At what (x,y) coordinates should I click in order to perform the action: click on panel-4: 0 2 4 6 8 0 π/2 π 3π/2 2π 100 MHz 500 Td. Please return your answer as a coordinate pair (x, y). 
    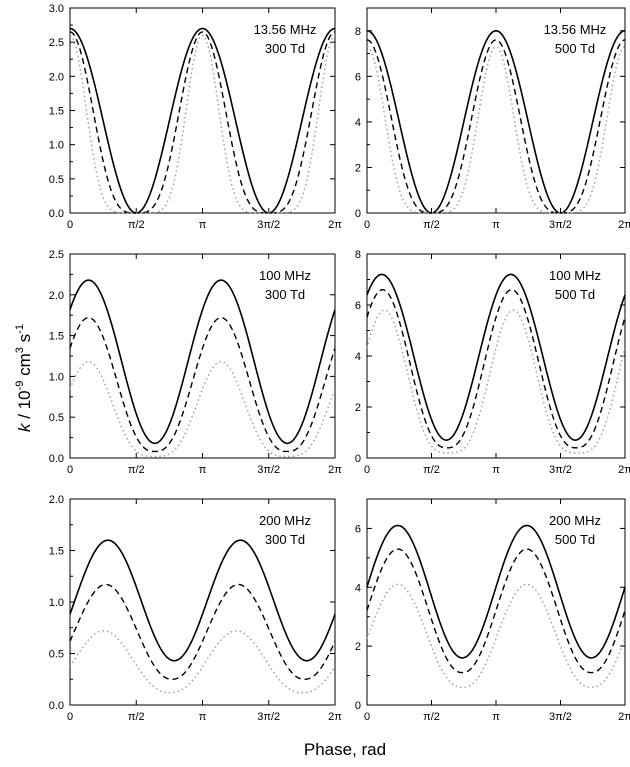
    Looking at the image, I should click on (492, 362).